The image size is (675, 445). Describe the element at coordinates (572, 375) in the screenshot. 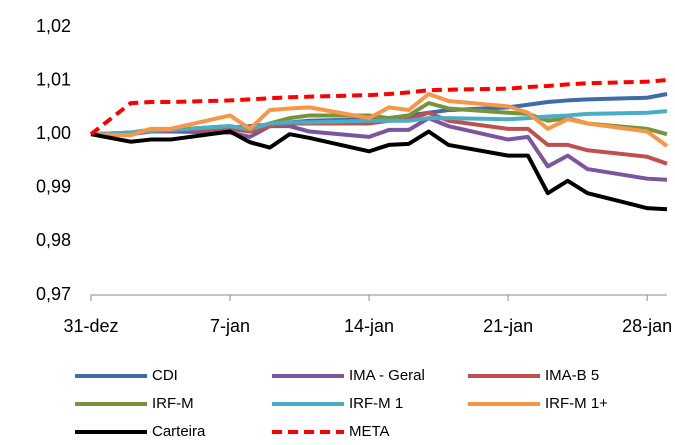

I see `legend-label: IMA-B 5` at that location.